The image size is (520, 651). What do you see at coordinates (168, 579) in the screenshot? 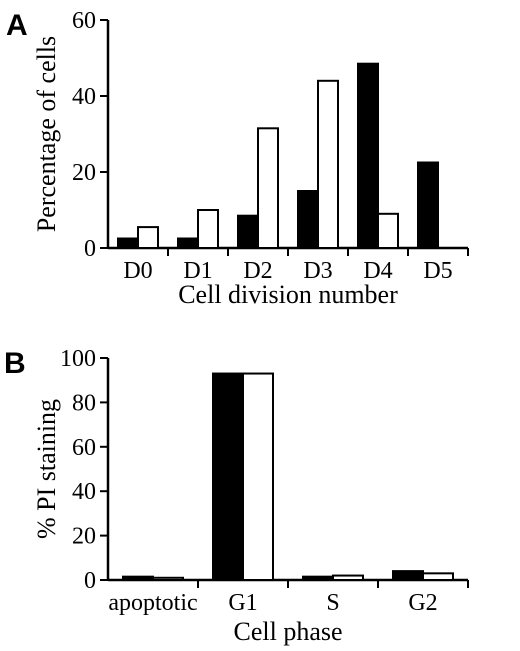
I see `chart1-bar-s1-apoptotic` at bounding box center [168, 579].